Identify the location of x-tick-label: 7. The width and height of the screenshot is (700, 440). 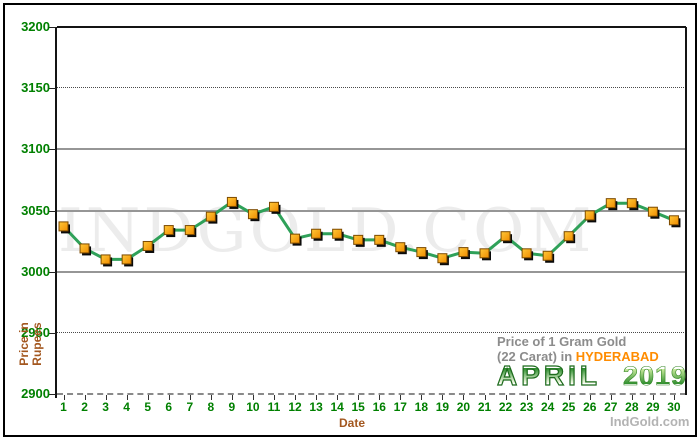
(190, 407).